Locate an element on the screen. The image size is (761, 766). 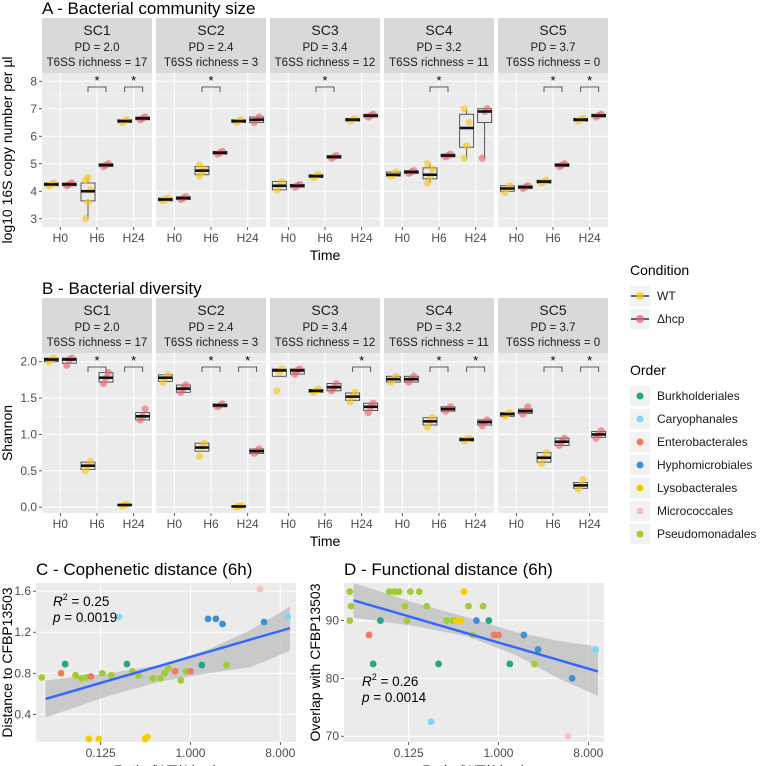
y-axis-title: log10 16S copy number per µl is located at coordinates (7, 149).